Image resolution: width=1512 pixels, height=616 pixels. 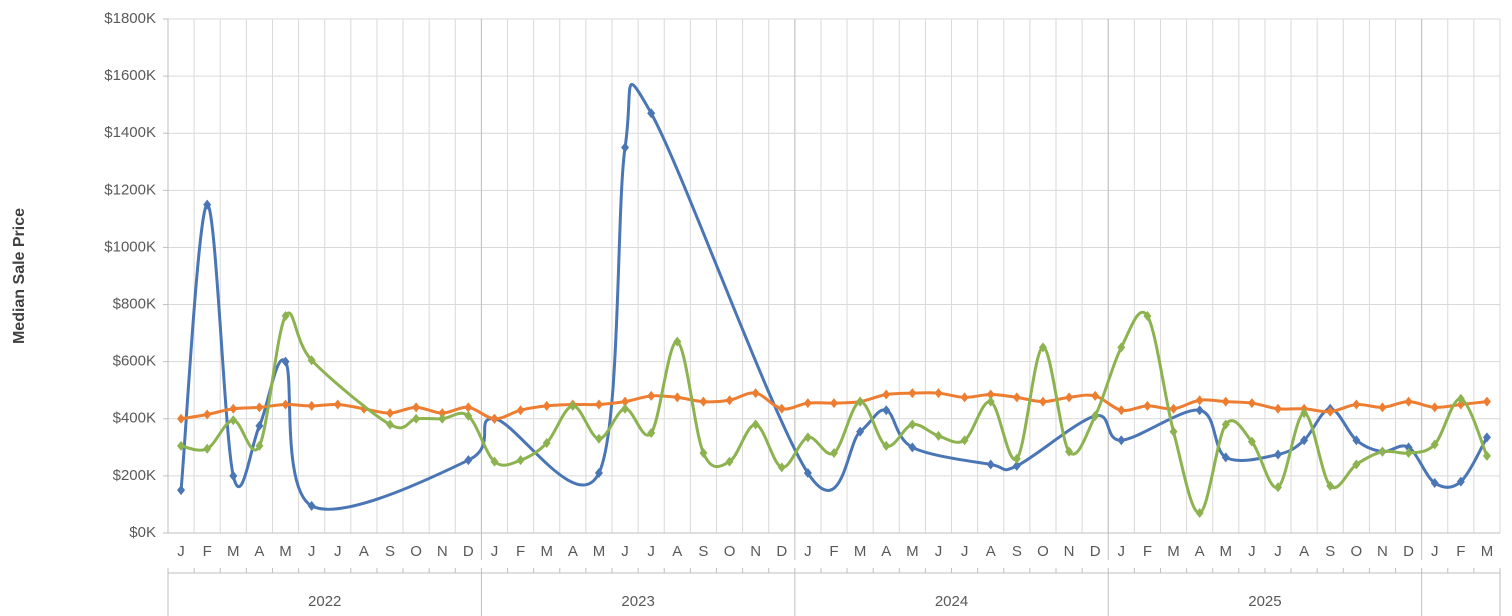 What do you see at coordinates (134, 418) in the screenshot?
I see `y-tick-label: $400K` at bounding box center [134, 418].